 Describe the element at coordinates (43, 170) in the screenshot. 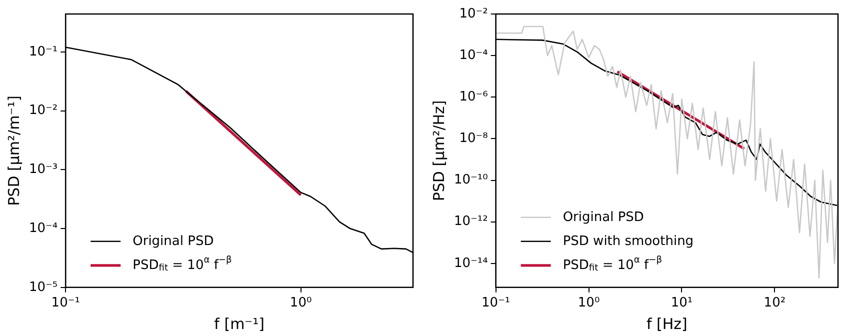

I see `y-tick-label: 10⁻³` at that location.